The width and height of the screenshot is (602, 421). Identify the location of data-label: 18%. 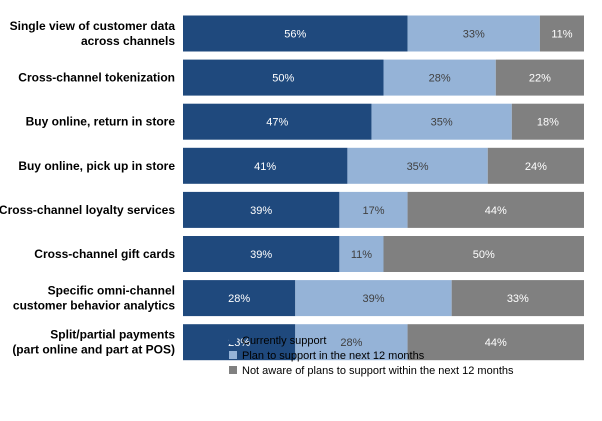
(548, 123).